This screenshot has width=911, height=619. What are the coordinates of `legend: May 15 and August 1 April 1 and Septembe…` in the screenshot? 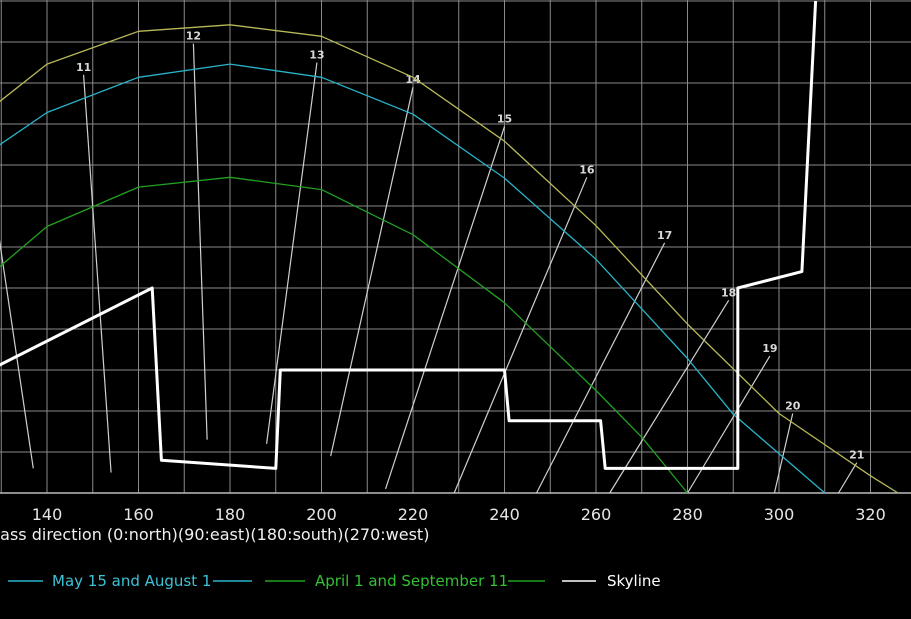 It's located at (334, 581).